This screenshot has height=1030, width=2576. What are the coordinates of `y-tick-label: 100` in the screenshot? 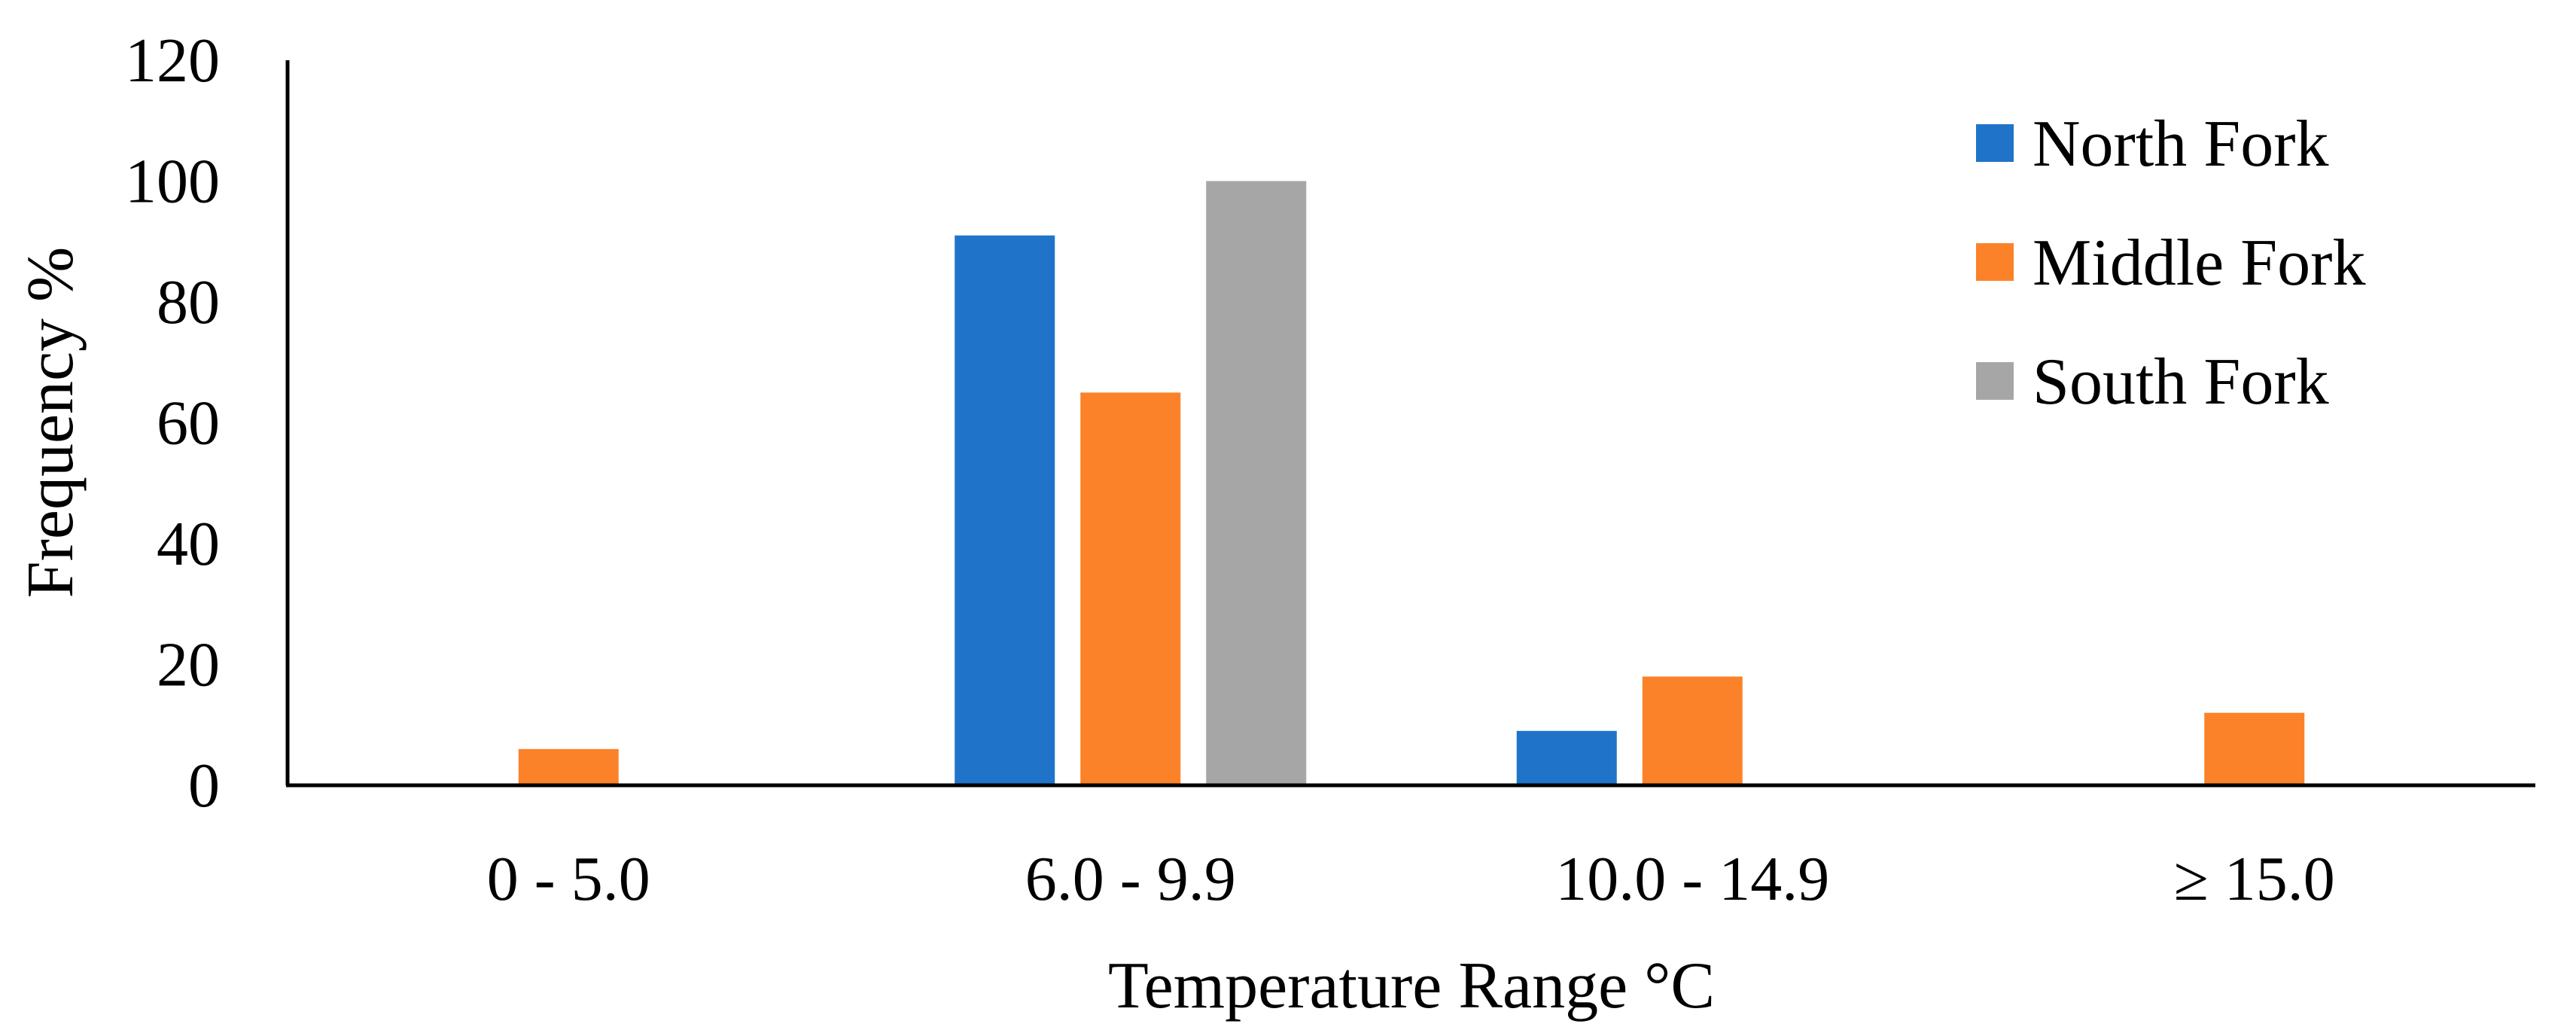 It's located at (172, 182).